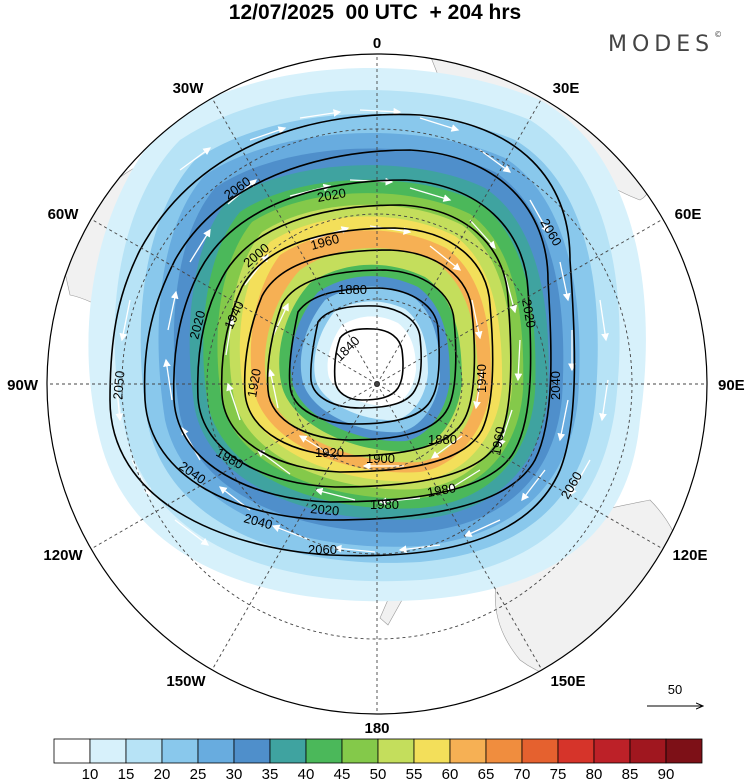 The height and width of the screenshot is (782, 750). Describe the element at coordinates (558, 774) in the screenshot. I see `colorbar-tick-label: 75` at that location.